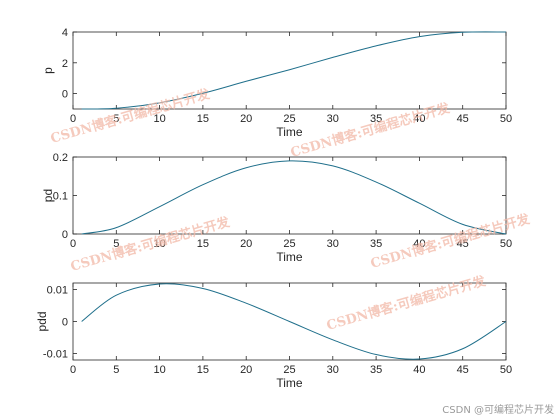  I want to click on y-tick-label: 0.1, so click(60, 197).